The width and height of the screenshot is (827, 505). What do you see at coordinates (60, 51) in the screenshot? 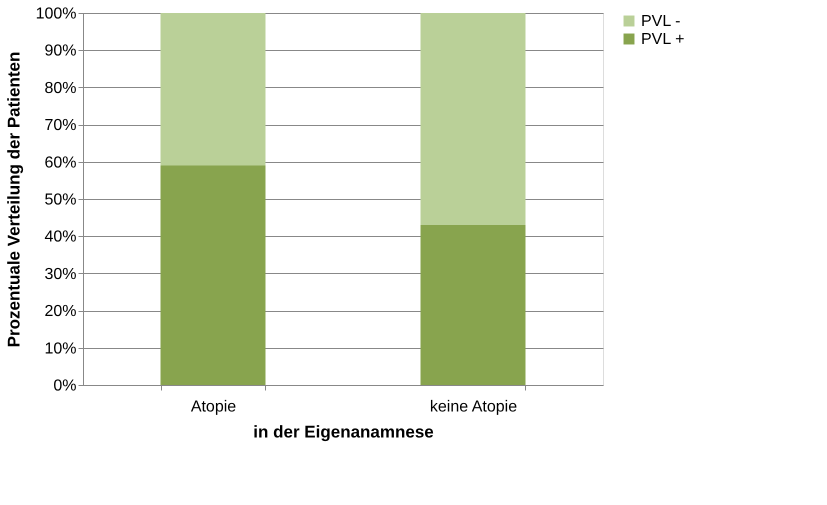
I see `y-tick-label: 90%` at bounding box center [60, 51].